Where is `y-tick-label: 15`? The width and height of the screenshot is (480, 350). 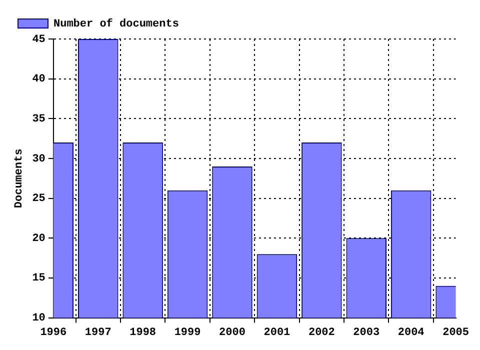
y-tick-label: 15 is located at coordinates (39, 278).